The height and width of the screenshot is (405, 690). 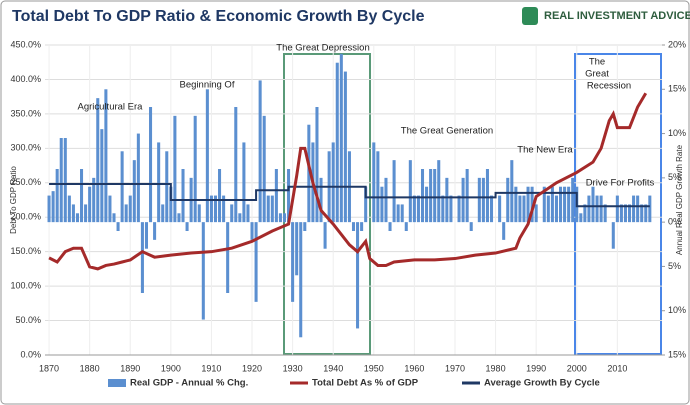 I want to click on x-tick-label: 1890, so click(x=130, y=368).